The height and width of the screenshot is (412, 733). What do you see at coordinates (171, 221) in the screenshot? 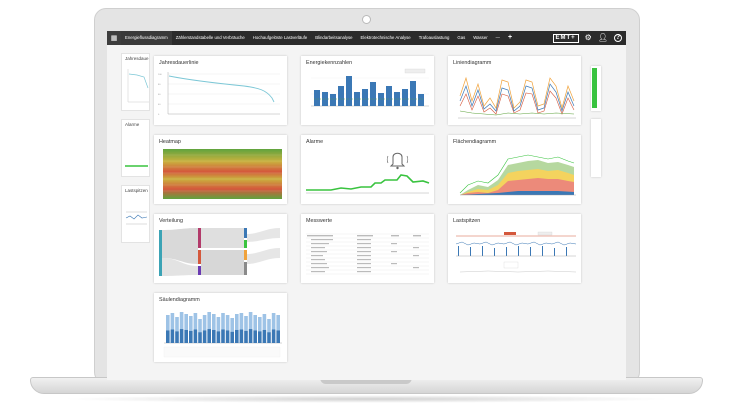
I see `card-title: Verteilung` at bounding box center [171, 221].